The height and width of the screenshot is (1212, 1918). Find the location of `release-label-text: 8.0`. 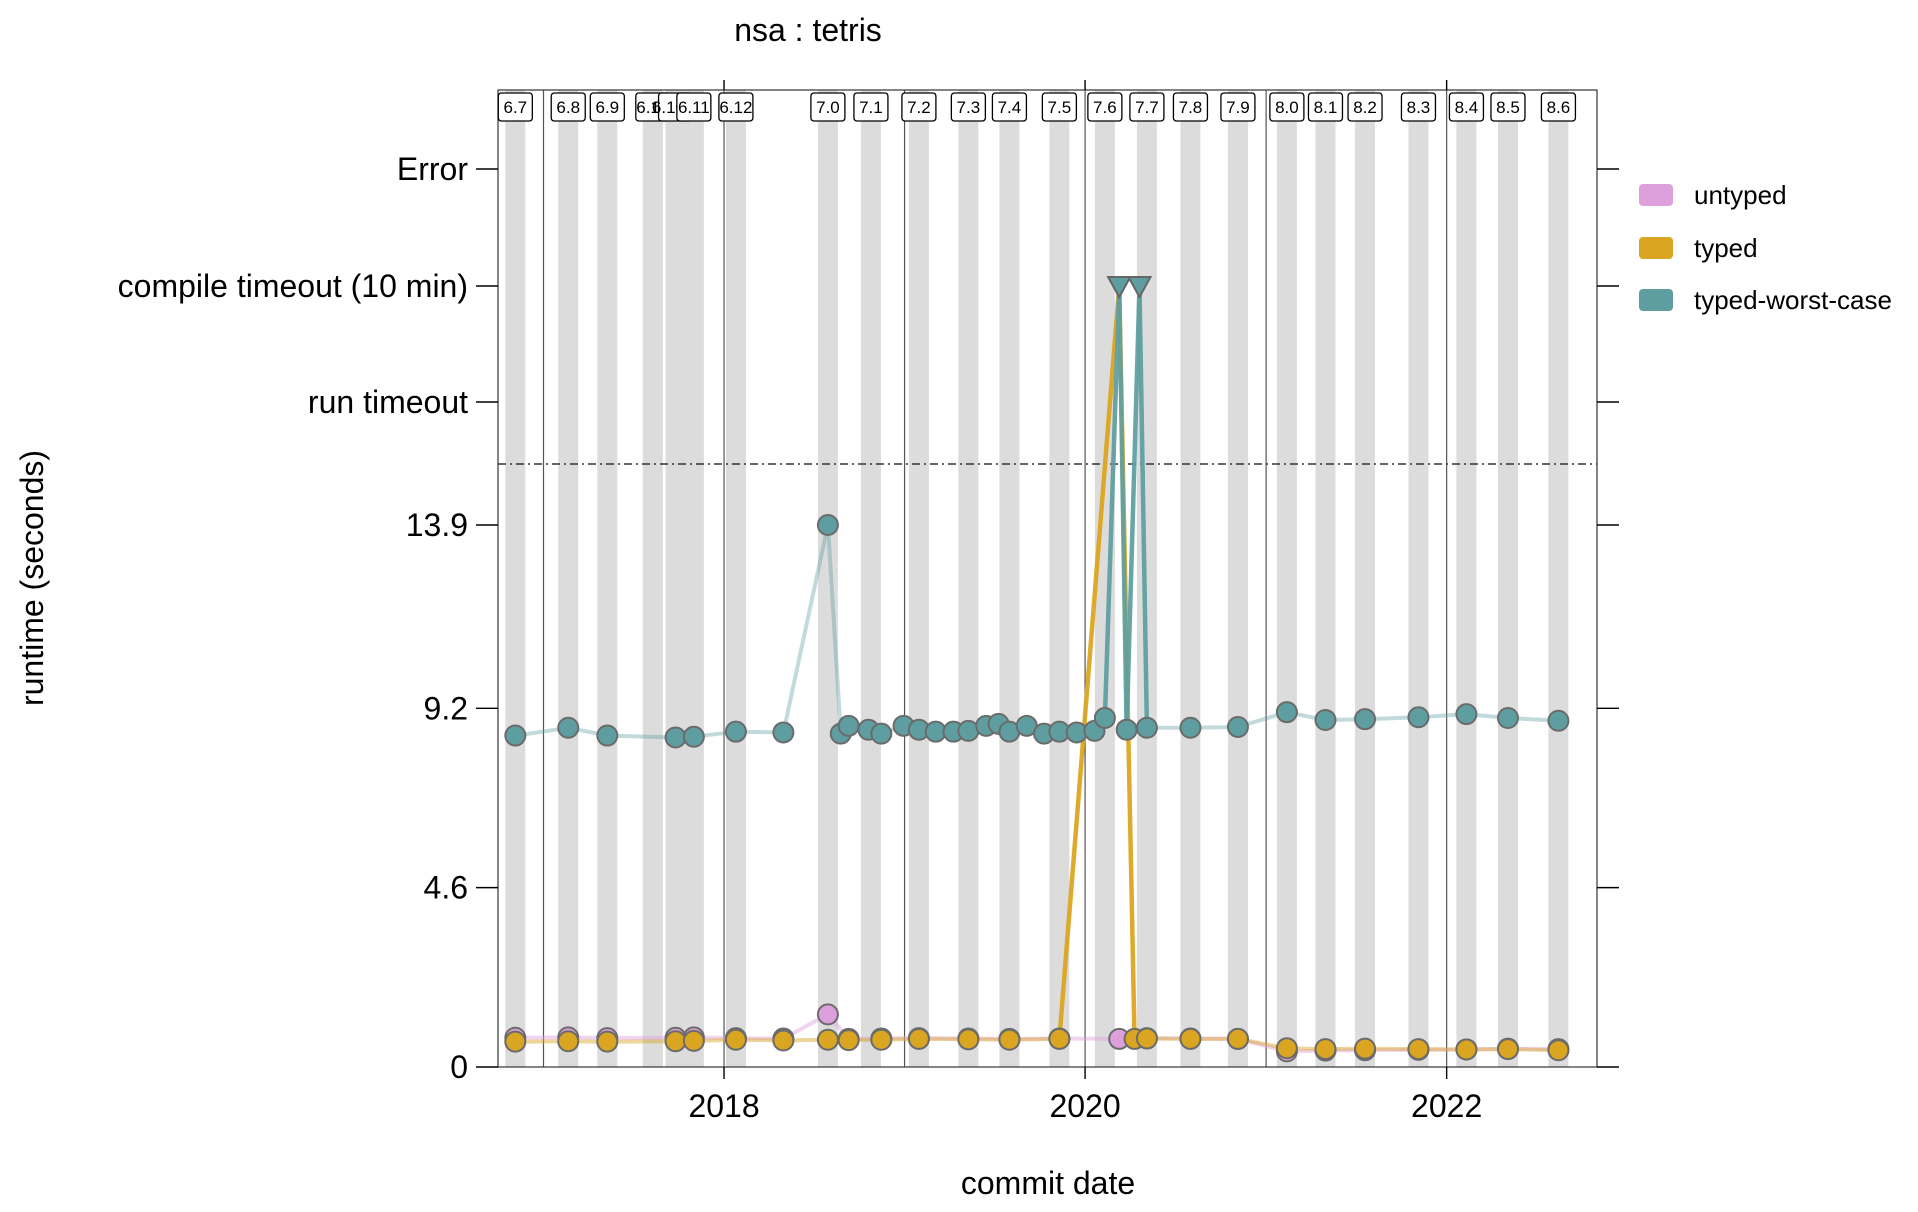

release-label-text: 8.0 is located at coordinates (1287, 107).